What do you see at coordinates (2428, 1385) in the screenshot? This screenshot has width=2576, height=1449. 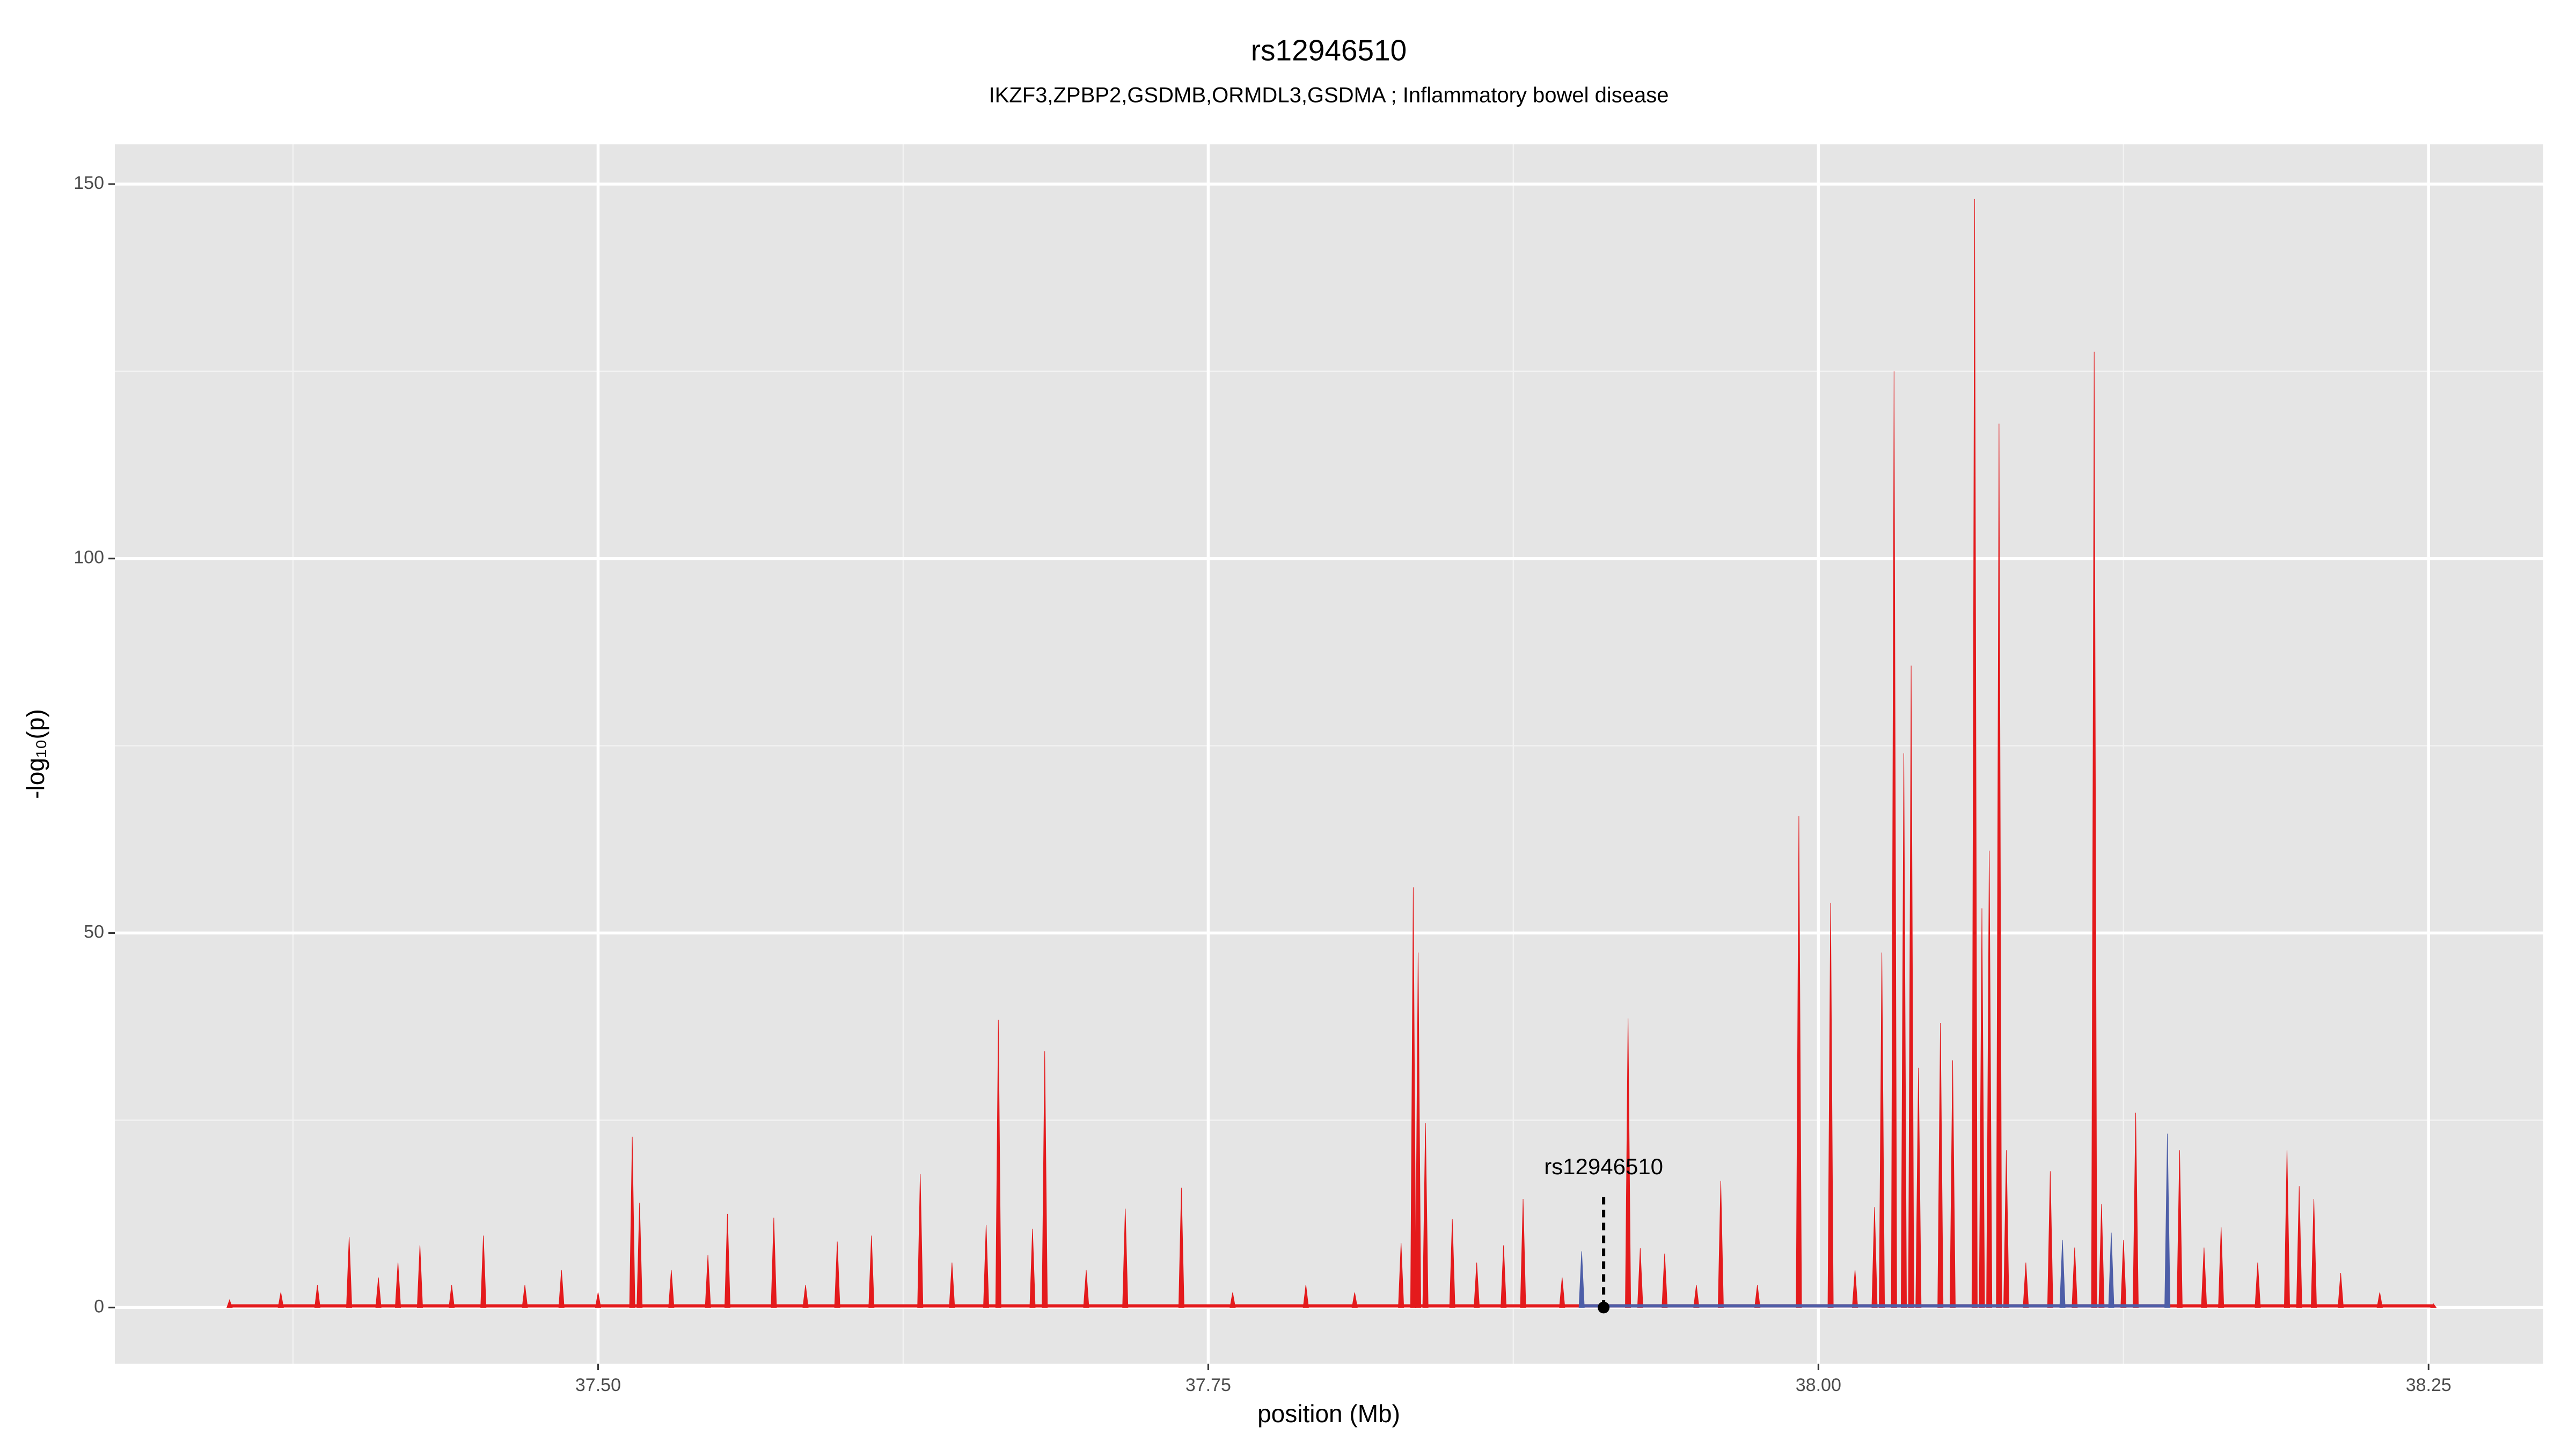 I see `x-tick-label: 38.25` at bounding box center [2428, 1385].